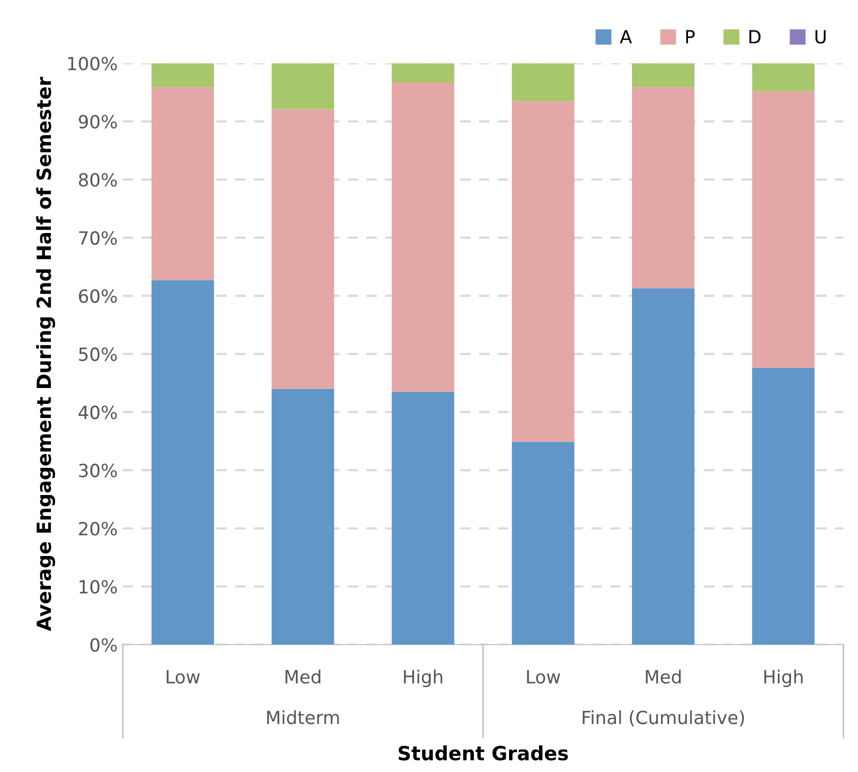 The height and width of the screenshot is (772, 858). What do you see at coordinates (97, 296) in the screenshot?
I see `y-tick-label: 60%` at bounding box center [97, 296].